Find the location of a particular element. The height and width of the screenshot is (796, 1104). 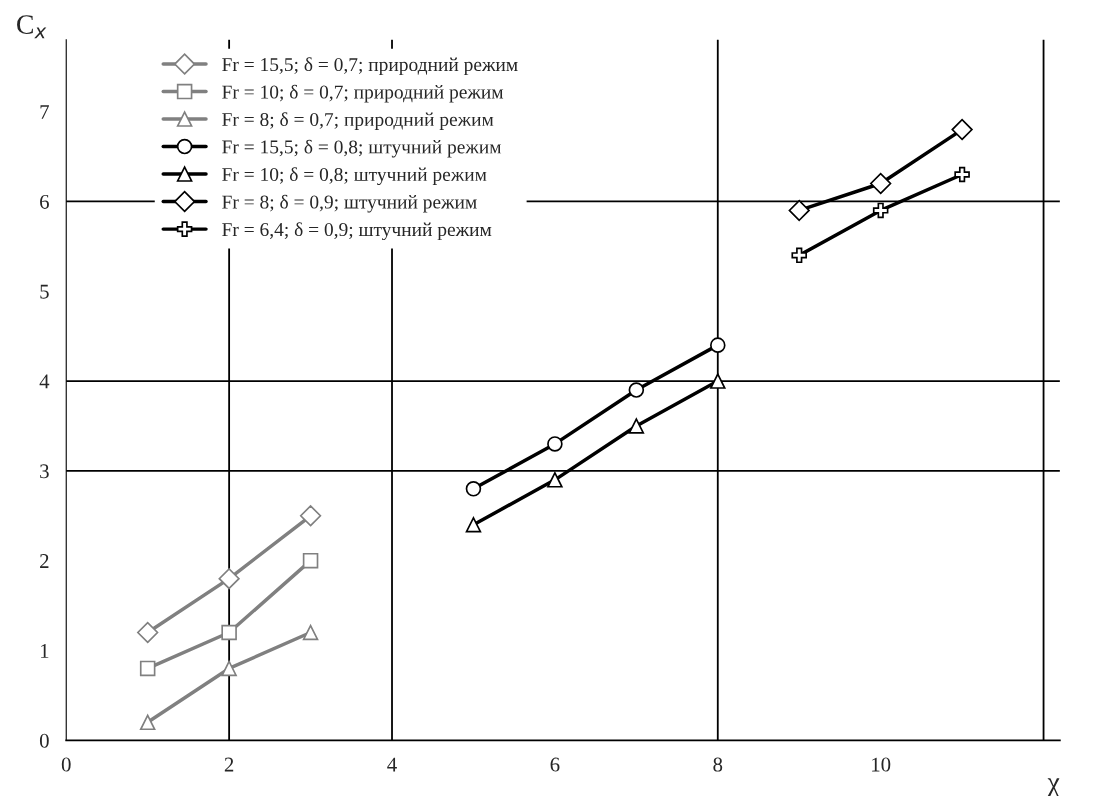

y-tick-label: 0 is located at coordinates (44, 740).